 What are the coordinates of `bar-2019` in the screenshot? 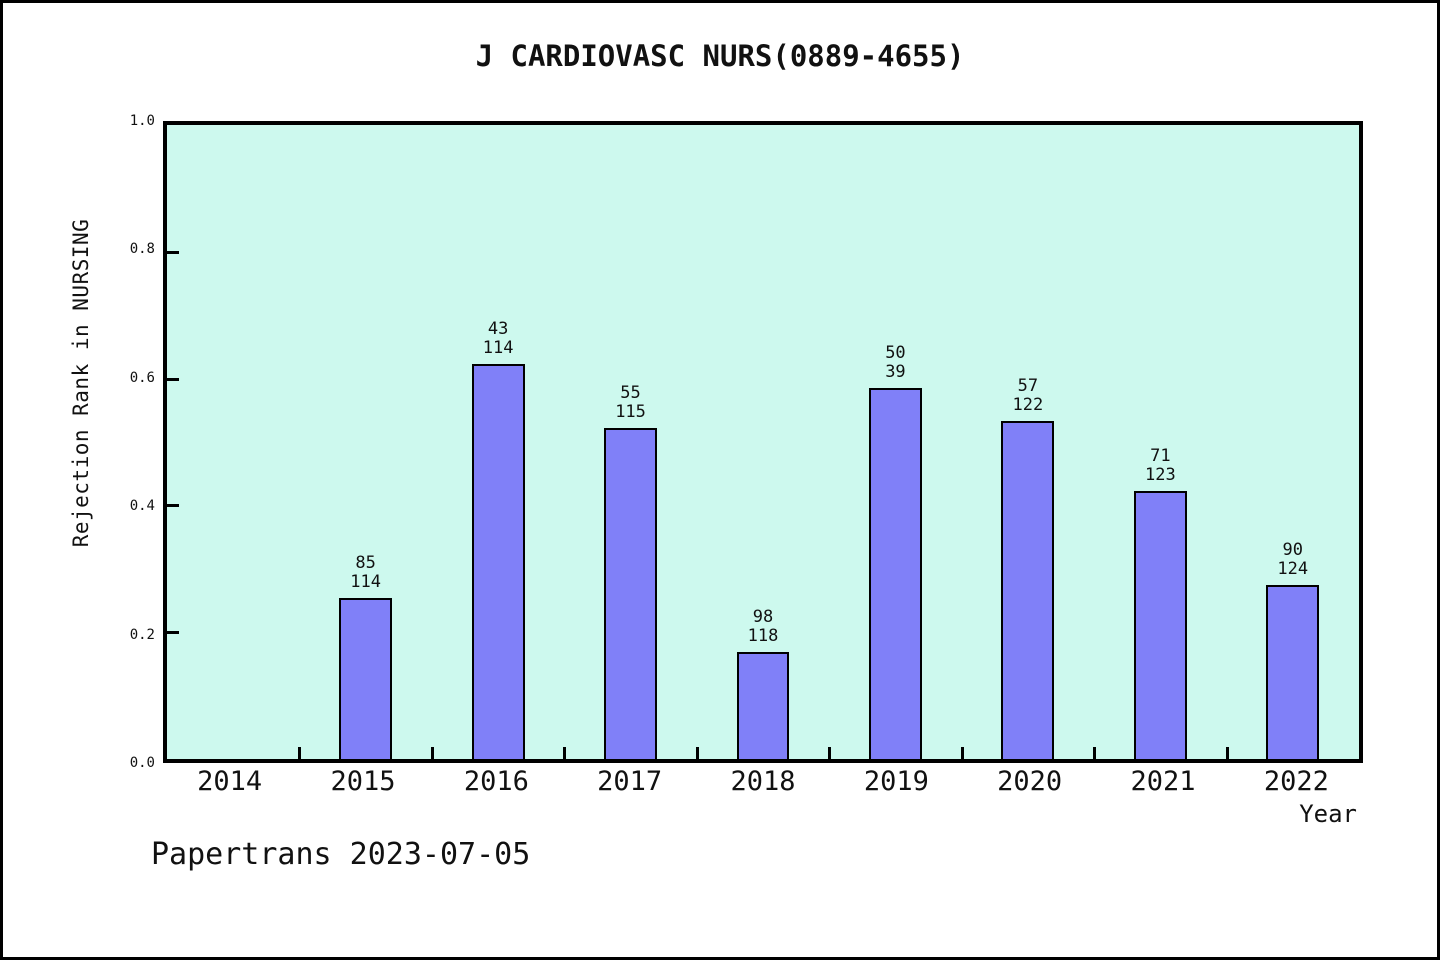 It's located at (895, 573).